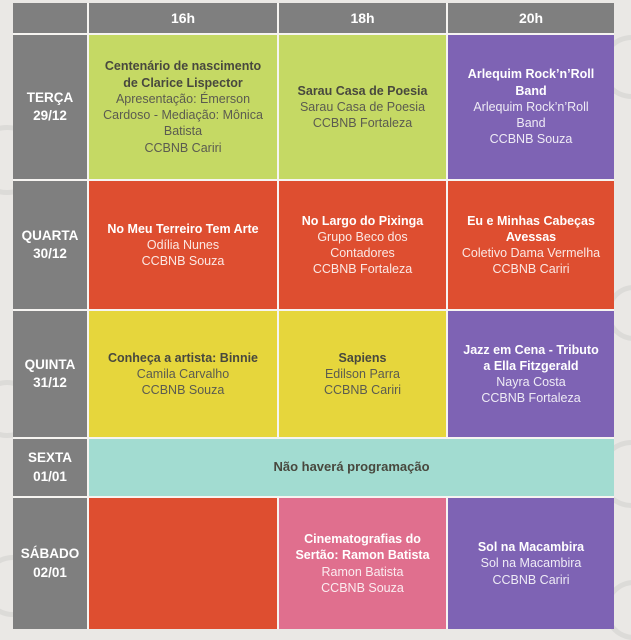 The height and width of the screenshot is (640, 631). What do you see at coordinates (362, 220) in the screenshot?
I see `event-title: No Largo do Pixinga` at bounding box center [362, 220].